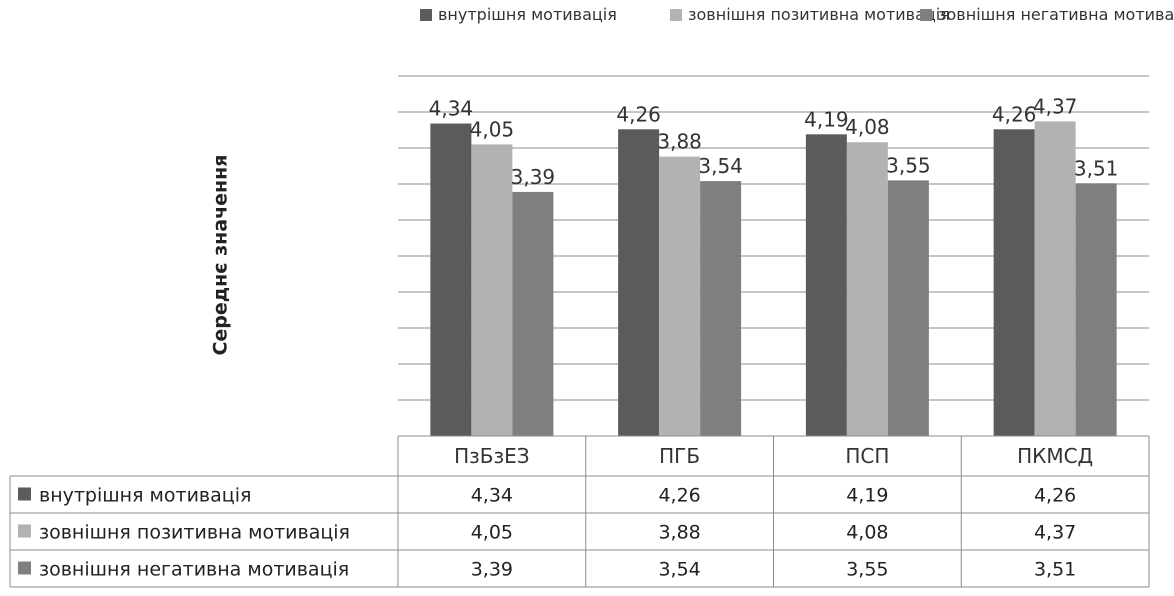 The width and height of the screenshot is (1174, 596). I want to click on table-row-label: внутрішня мотивація, so click(145, 496).